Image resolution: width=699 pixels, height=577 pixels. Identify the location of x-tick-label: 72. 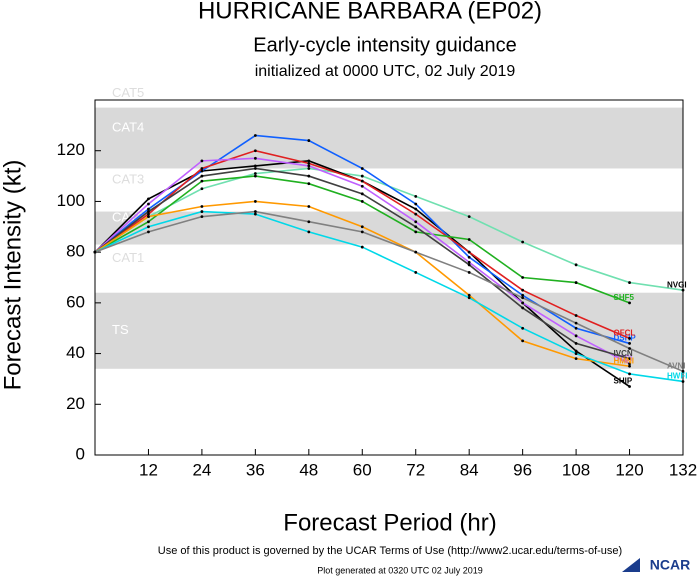
(415, 469).